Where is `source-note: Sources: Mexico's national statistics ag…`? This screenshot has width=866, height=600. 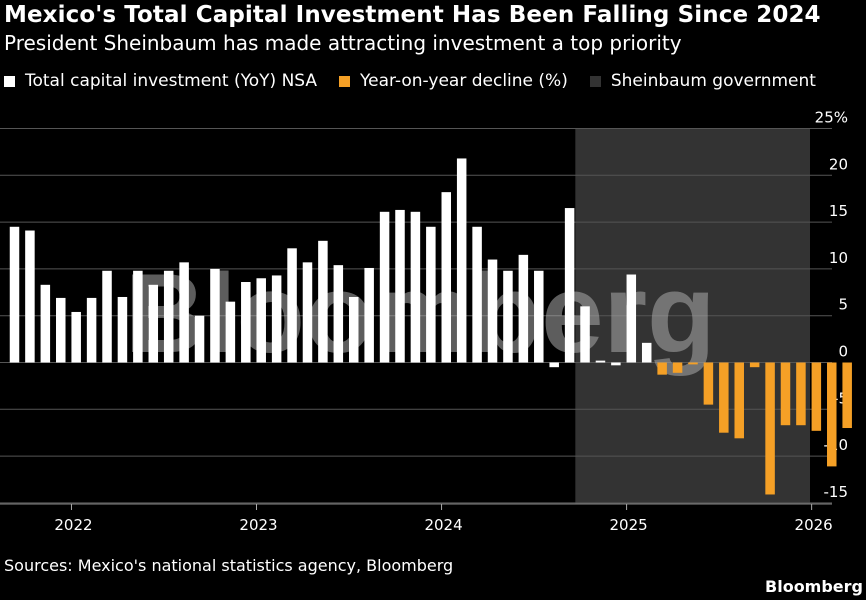 source-note: Sources: Mexico's national statistics ag… is located at coordinates (229, 565).